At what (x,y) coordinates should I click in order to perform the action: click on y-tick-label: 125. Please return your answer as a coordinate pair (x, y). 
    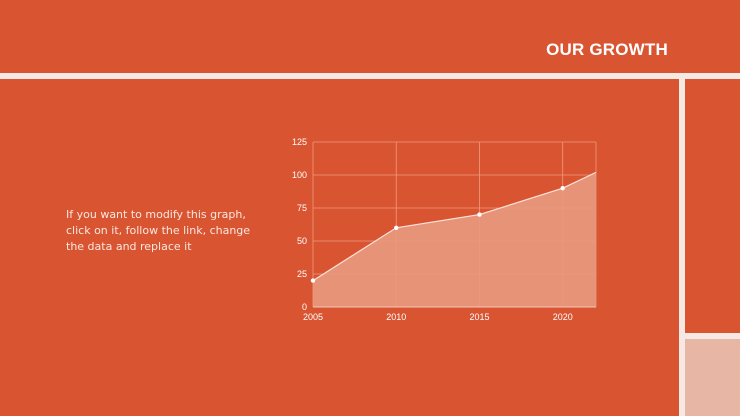
    Looking at the image, I should click on (299, 142).